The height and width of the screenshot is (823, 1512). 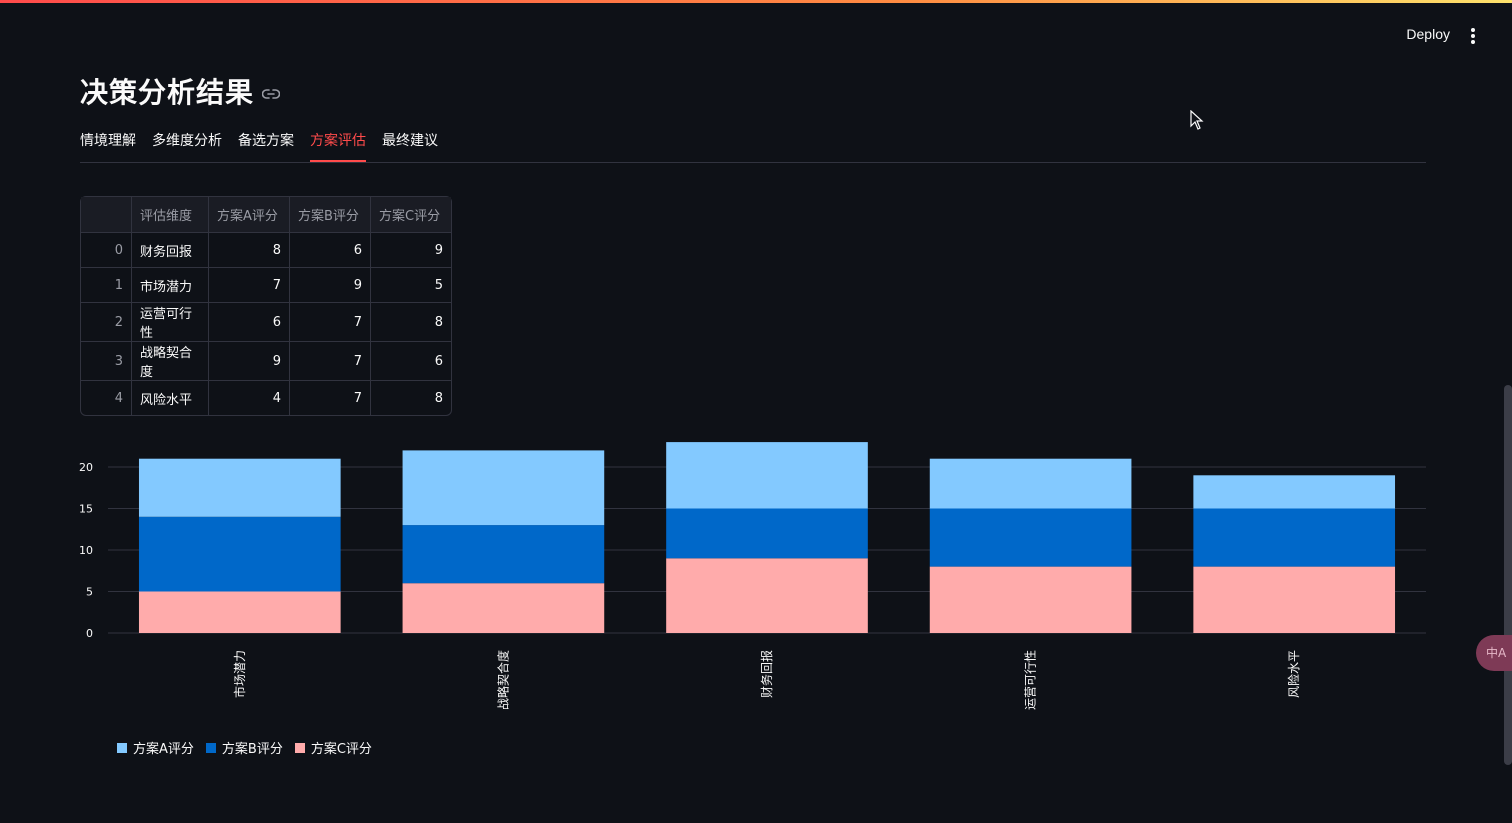 What do you see at coordinates (239, 674) in the screenshot?
I see `x-tick-label: 市场潜力` at bounding box center [239, 674].